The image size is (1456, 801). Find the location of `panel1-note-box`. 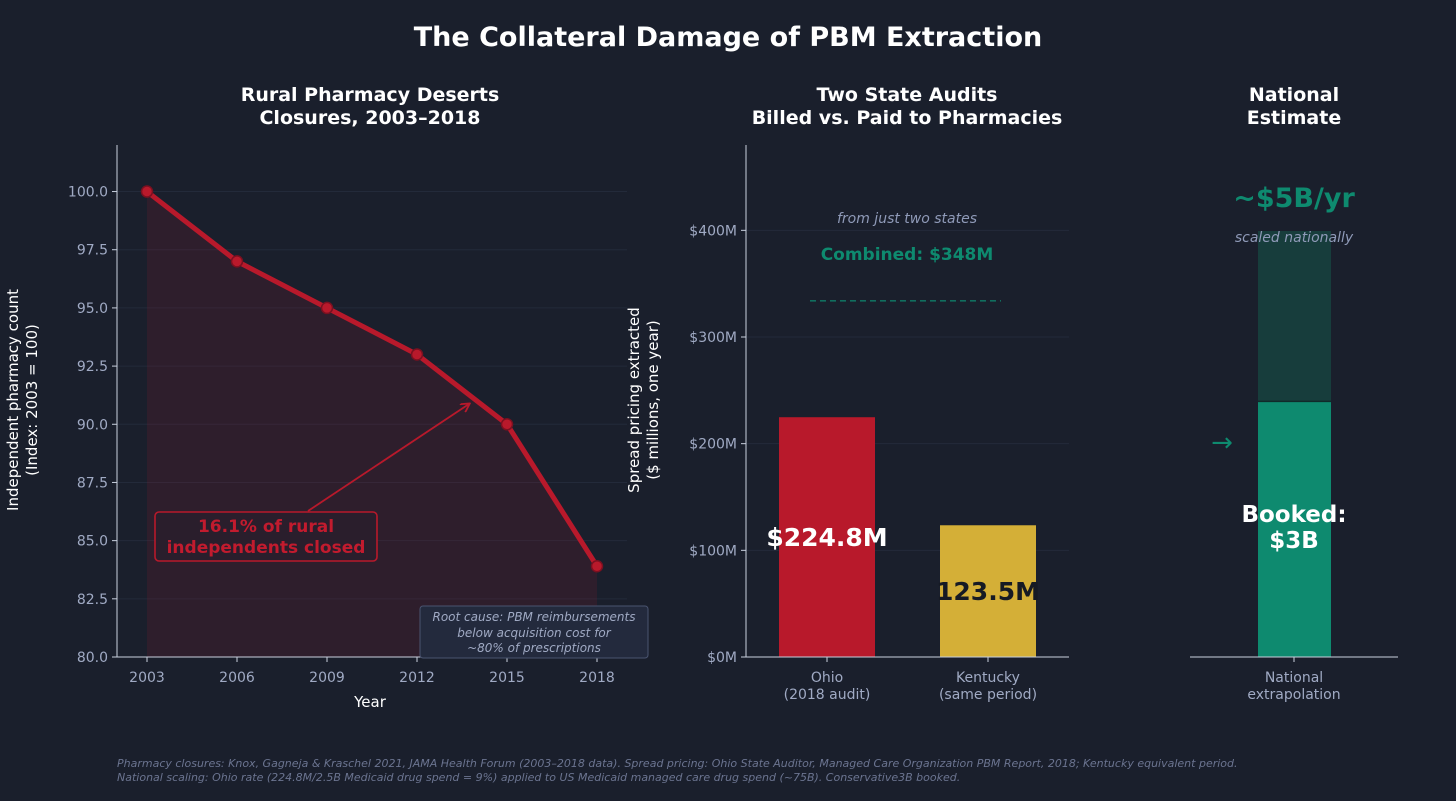

panel1-note-box is located at coordinates (534, 632).